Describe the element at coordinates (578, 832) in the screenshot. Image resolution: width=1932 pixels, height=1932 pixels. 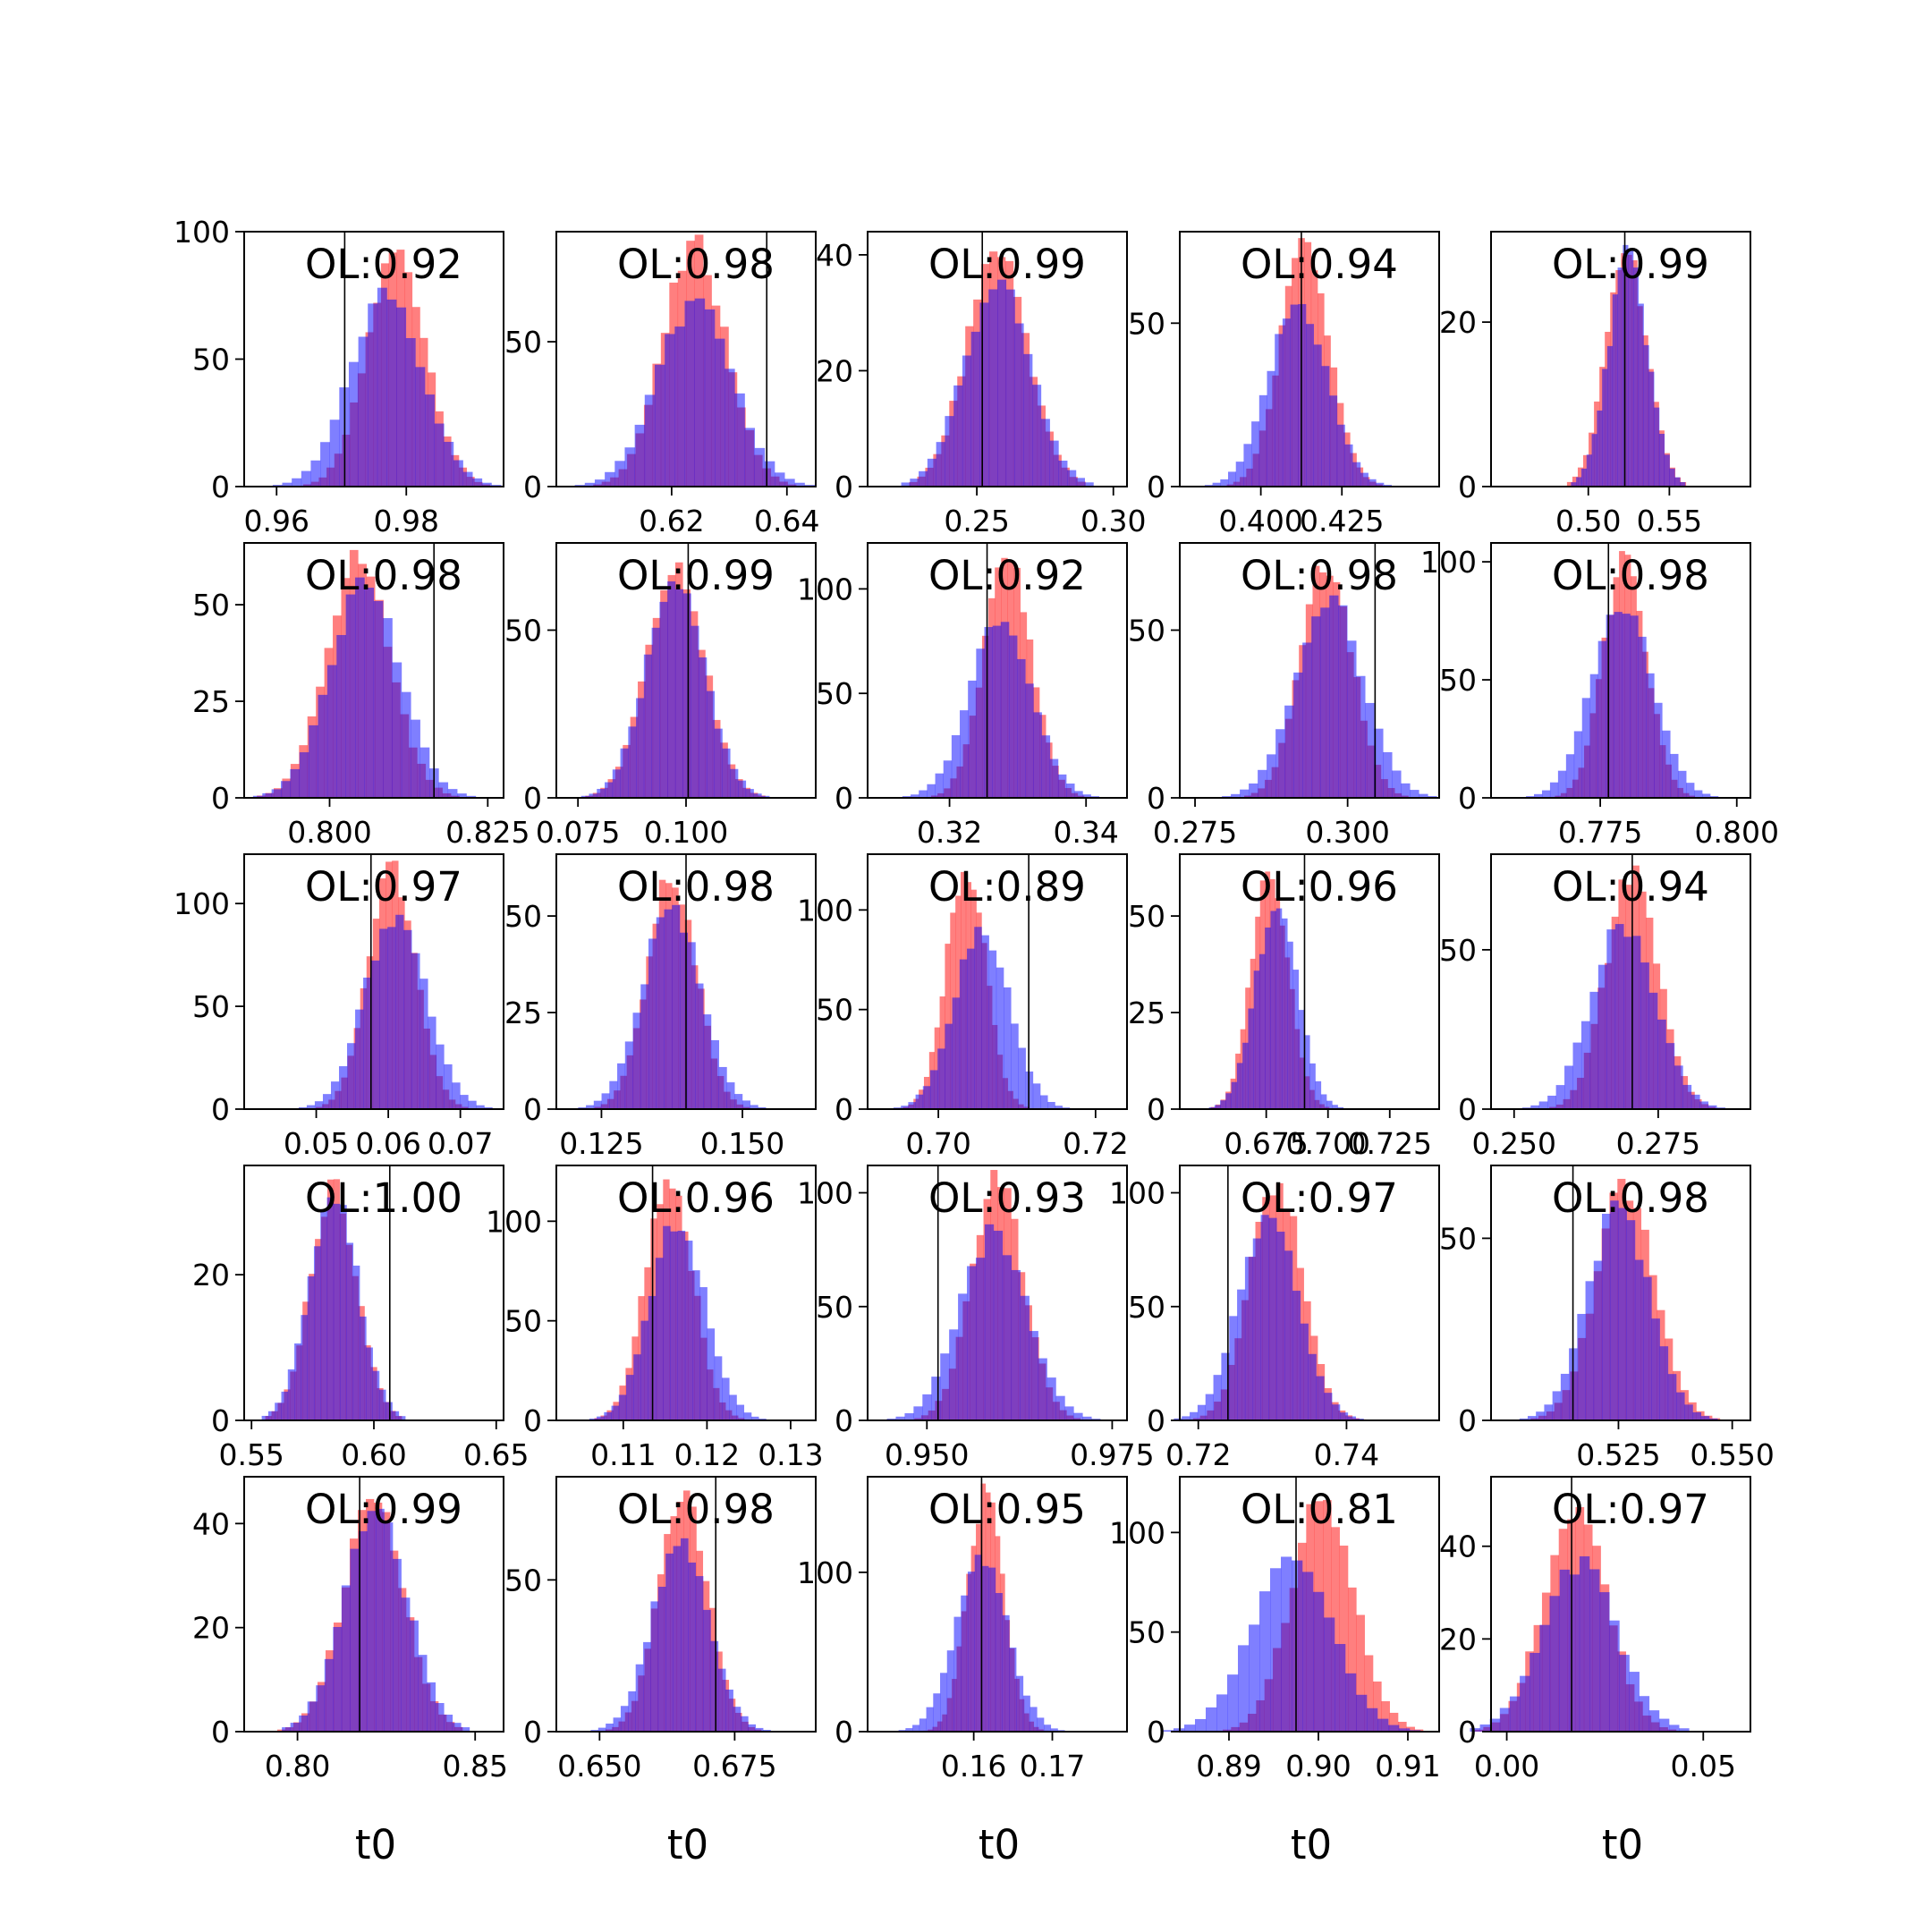
I see `x-tick-label: 0.075` at that location.